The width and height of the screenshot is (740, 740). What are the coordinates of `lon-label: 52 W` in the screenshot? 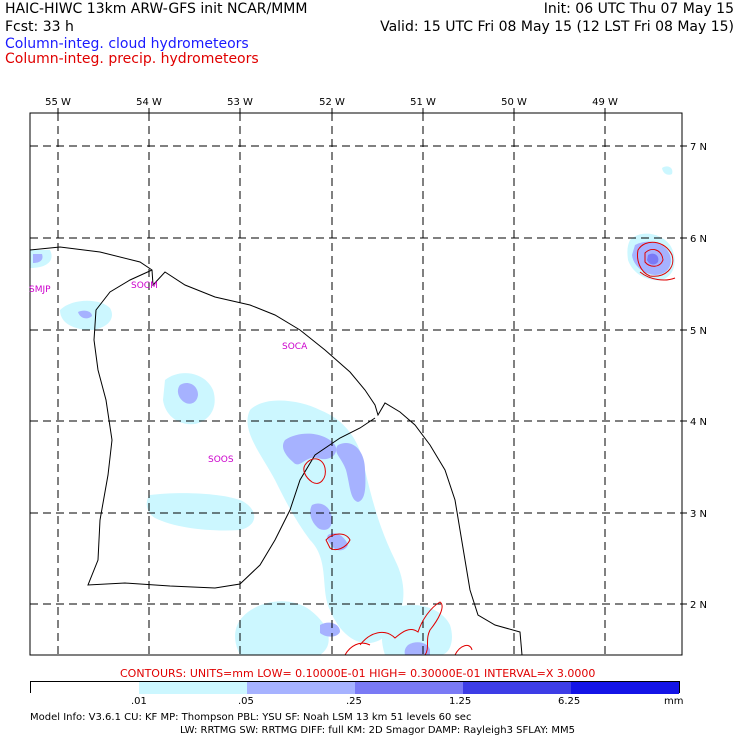 It's located at (332, 102).